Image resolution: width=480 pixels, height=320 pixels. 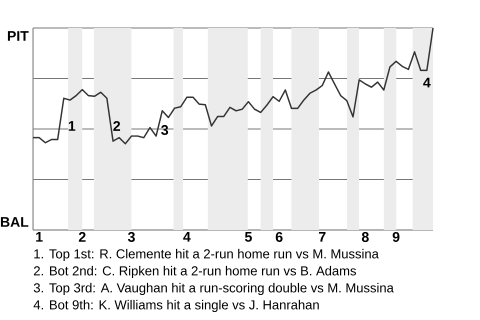 What do you see at coordinates (248, 237) in the screenshot?
I see `x-tick-label: 5` at bounding box center [248, 237].